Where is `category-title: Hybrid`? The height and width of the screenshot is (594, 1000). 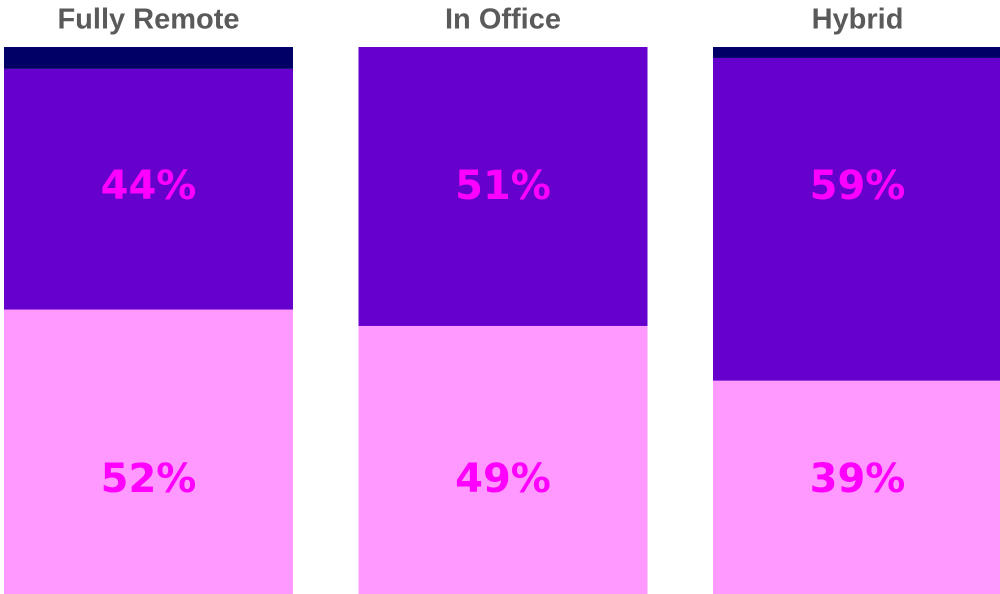
category-title: Hybrid is located at coordinates (858, 20).